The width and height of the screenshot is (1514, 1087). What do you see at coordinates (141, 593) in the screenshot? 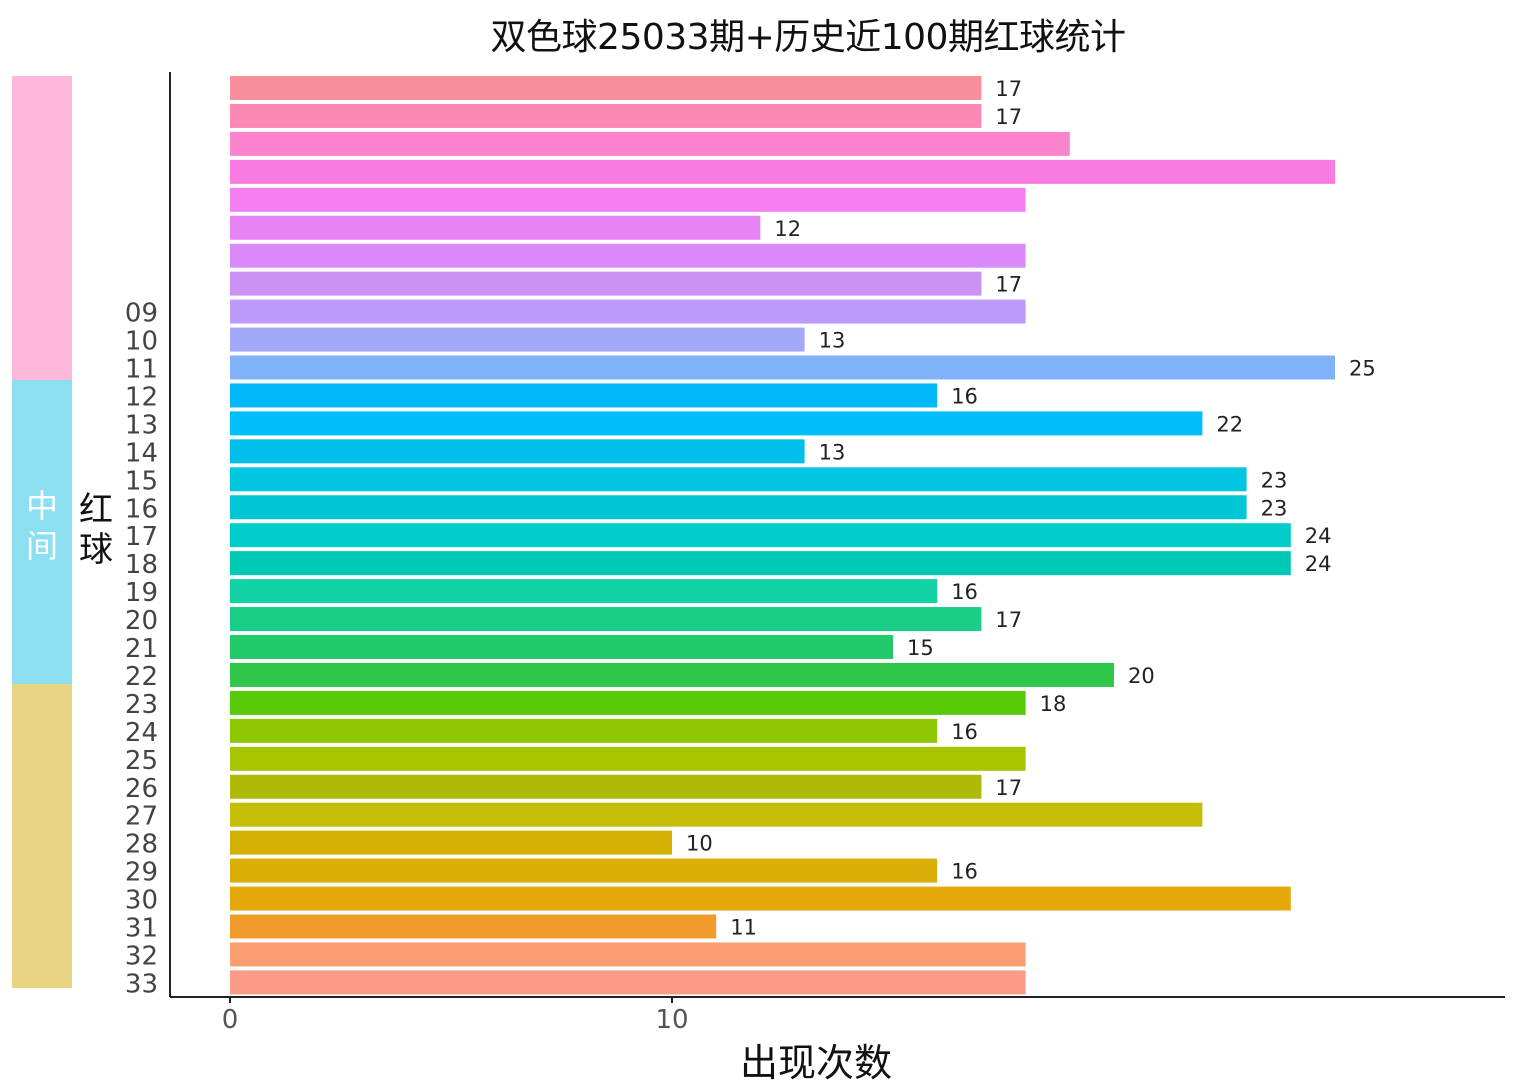
I see `y-tick-label-19: 19` at bounding box center [141, 593].